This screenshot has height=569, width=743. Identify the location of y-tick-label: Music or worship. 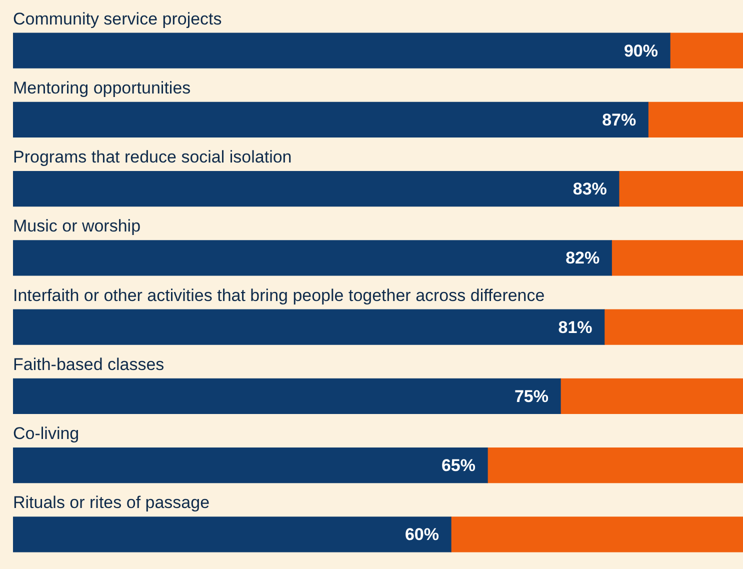
(77, 226).